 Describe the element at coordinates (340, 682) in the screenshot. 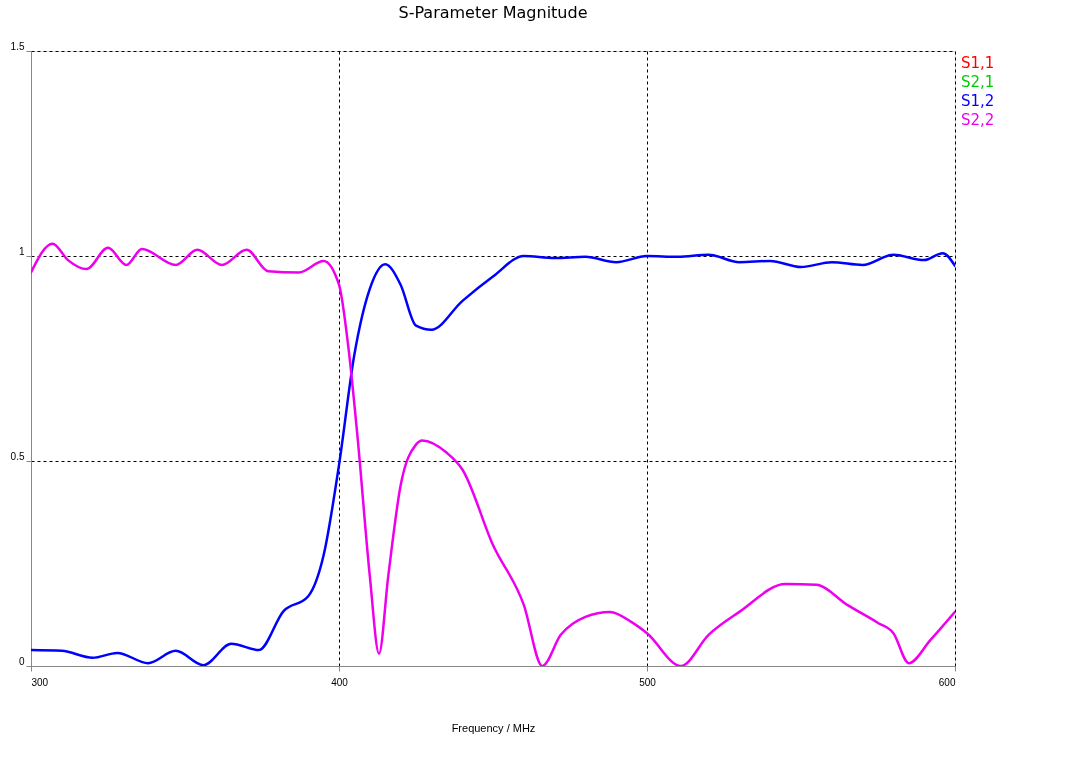

I see `x-tick-label: 400` at that location.